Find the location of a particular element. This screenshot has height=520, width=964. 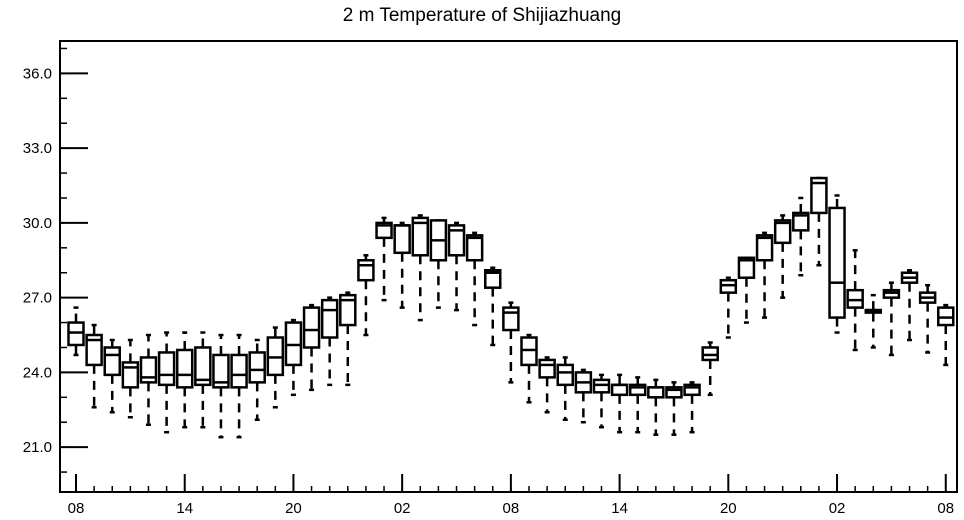

y-tick-label: 36.0 is located at coordinates (37, 73).